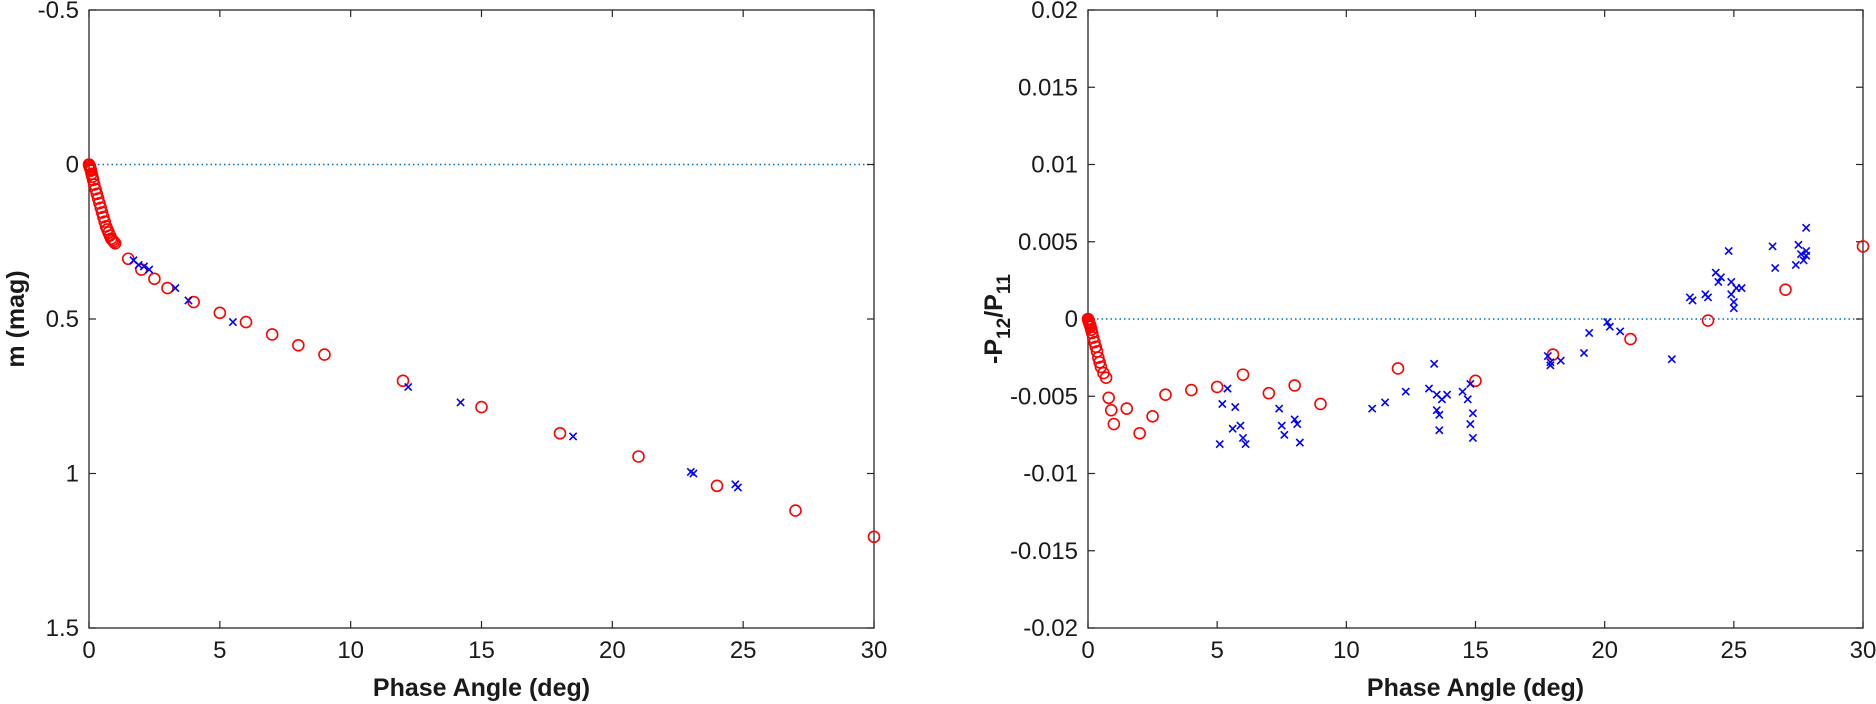  What do you see at coordinates (1054, 165) in the screenshot?
I see `y-tick-label: 0.01` at bounding box center [1054, 165].